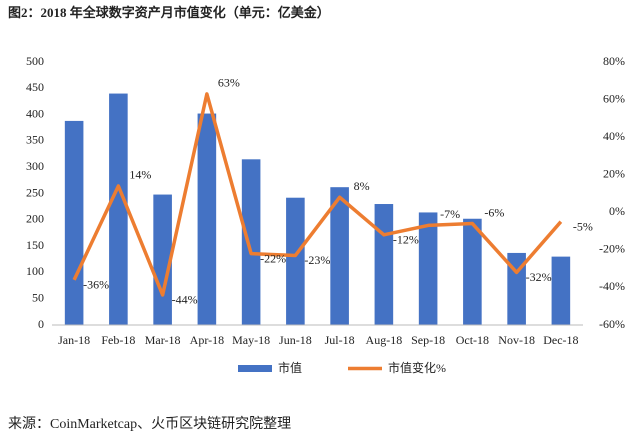 This screenshot has height=437, width=637. I want to click on y-tick-label: 100, so click(35, 271).